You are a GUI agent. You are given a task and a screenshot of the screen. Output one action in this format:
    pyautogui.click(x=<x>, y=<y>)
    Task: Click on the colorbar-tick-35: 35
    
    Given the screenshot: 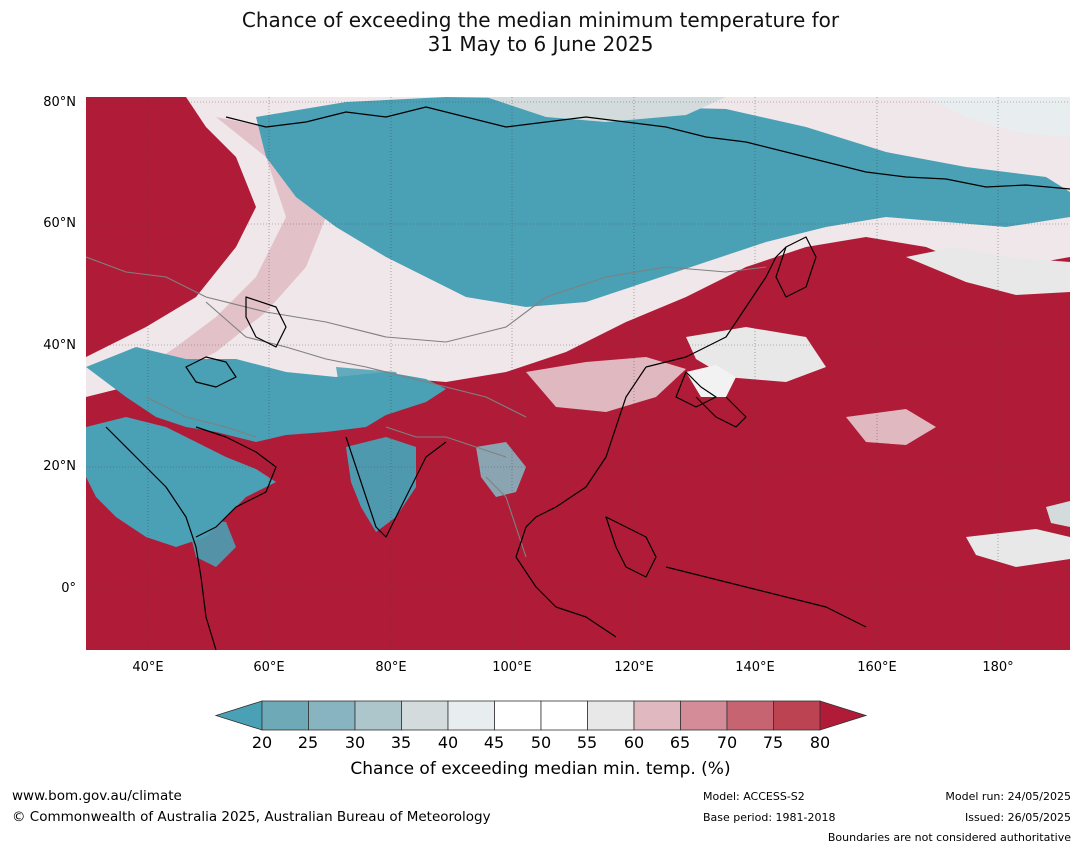 What is the action you would take?
    pyautogui.click(x=401, y=742)
    